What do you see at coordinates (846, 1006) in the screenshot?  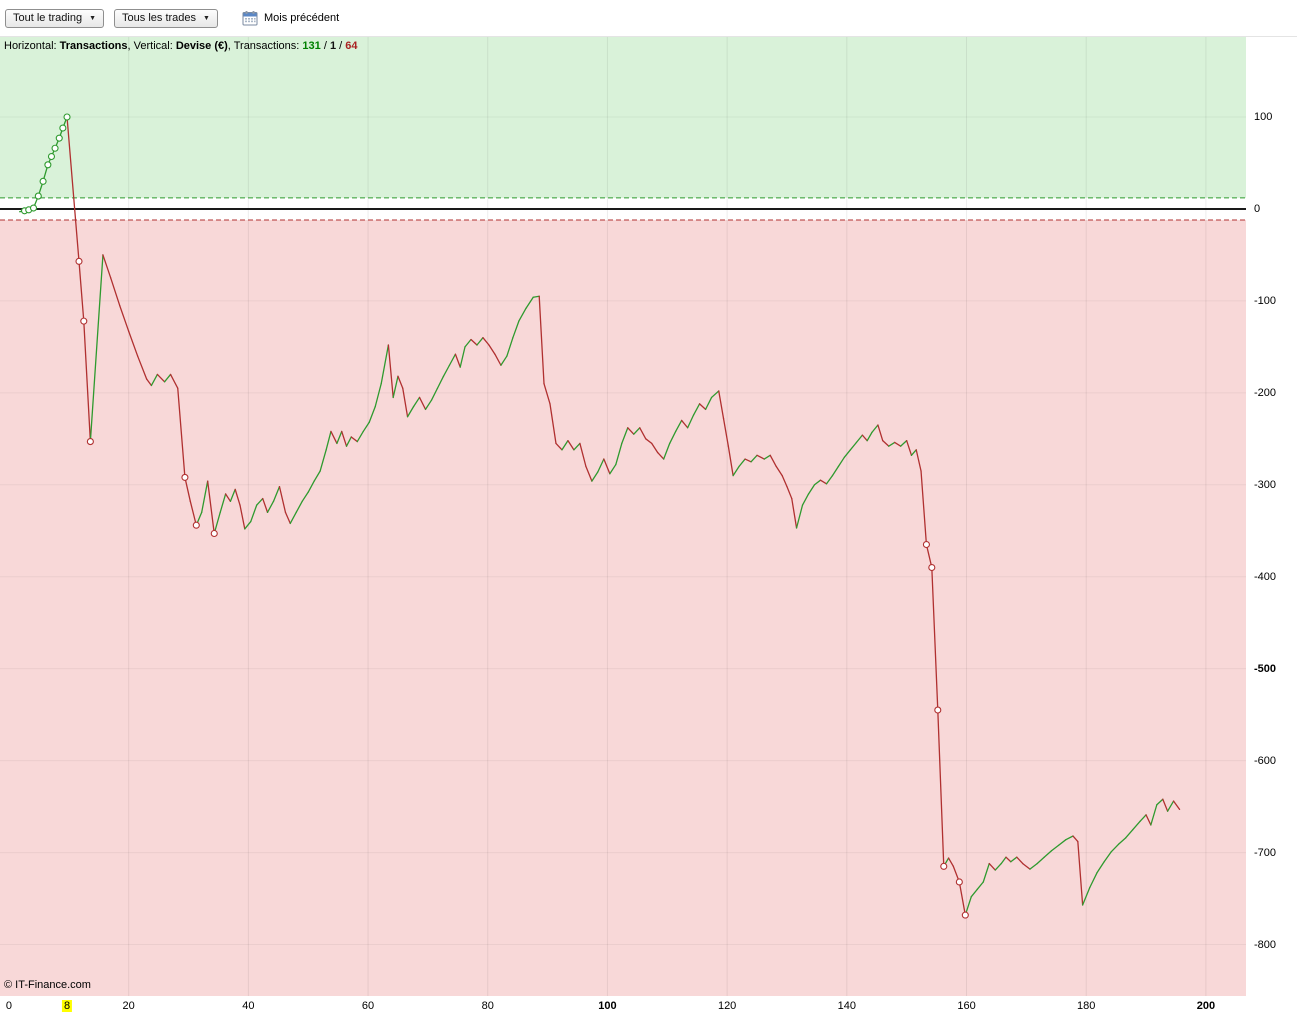 I see `x-axis-label: 140` at bounding box center [846, 1006].